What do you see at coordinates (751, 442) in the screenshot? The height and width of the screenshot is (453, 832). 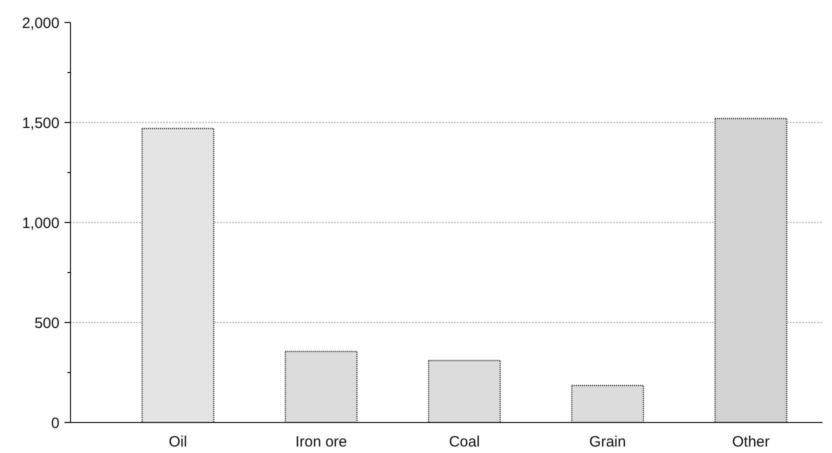 I see `x-tick-label: Other` at bounding box center [751, 442].